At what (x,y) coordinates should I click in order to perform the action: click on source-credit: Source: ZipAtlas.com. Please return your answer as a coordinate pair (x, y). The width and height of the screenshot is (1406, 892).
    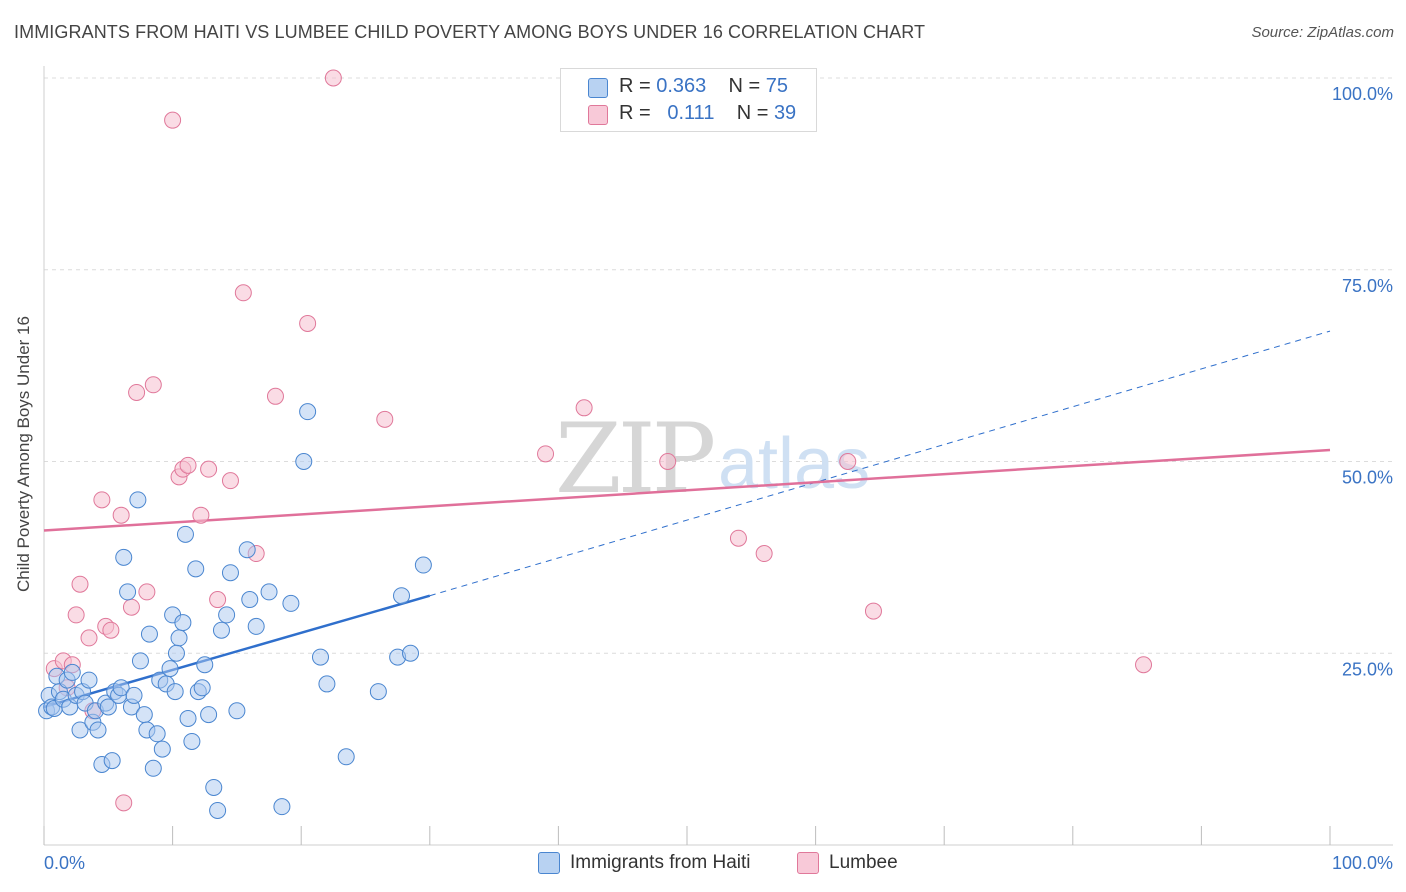
    Looking at the image, I should click on (1322, 32).